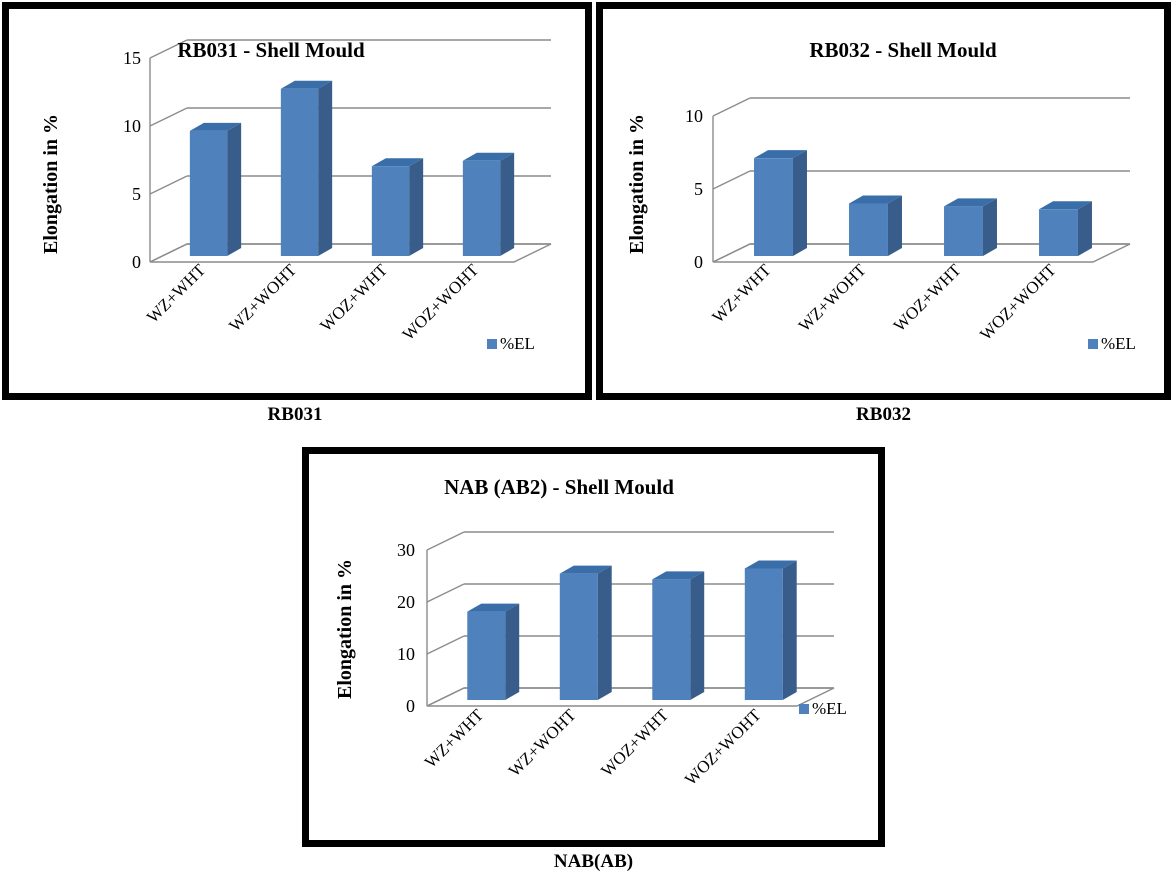 The width and height of the screenshot is (1173, 874). Describe the element at coordinates (903, 50) in the screenshot. I see `chart-title: RB032 - Shell Mould` at that location.